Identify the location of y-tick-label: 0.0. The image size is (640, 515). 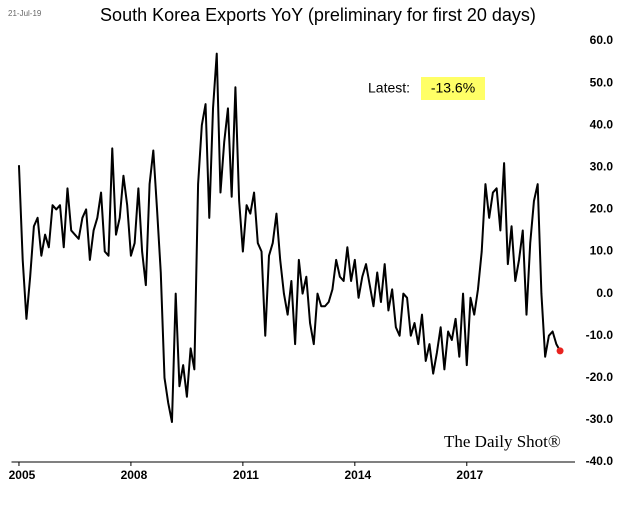
(604, 293).